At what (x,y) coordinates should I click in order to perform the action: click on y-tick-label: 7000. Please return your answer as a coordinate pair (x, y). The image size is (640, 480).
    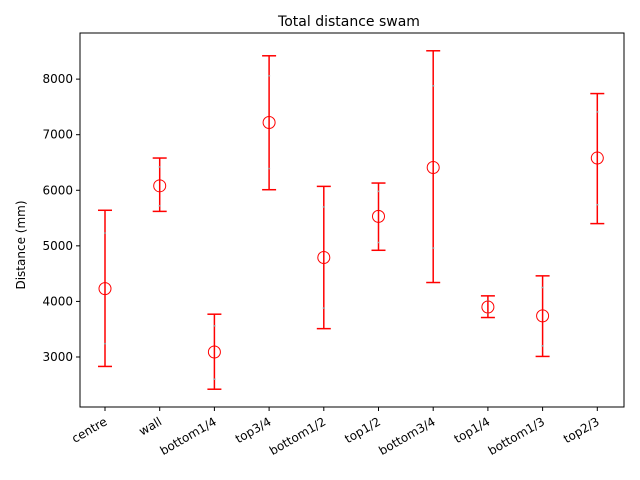
    Looking at the image, I should click on (57, 135).